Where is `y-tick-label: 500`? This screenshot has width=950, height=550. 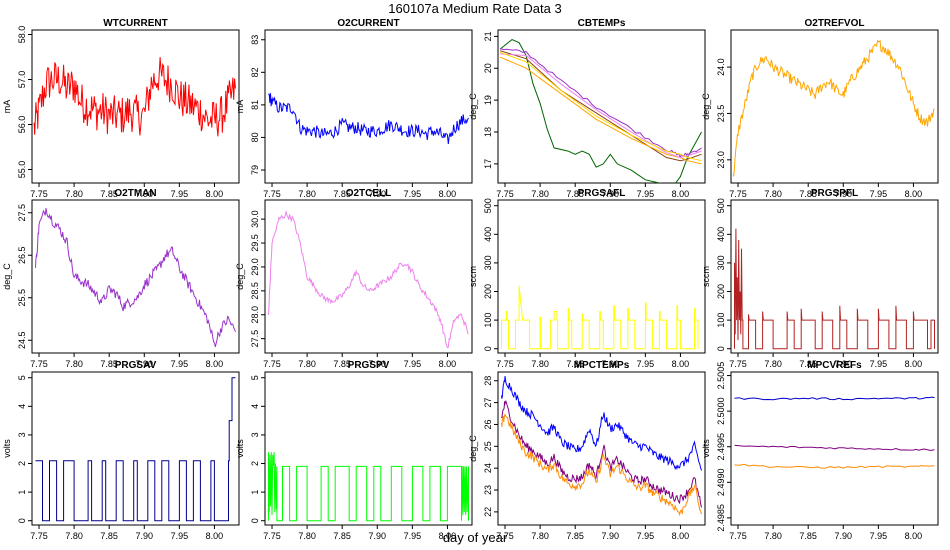
y-tick-label: 500 is located at coordinates (488, 205).